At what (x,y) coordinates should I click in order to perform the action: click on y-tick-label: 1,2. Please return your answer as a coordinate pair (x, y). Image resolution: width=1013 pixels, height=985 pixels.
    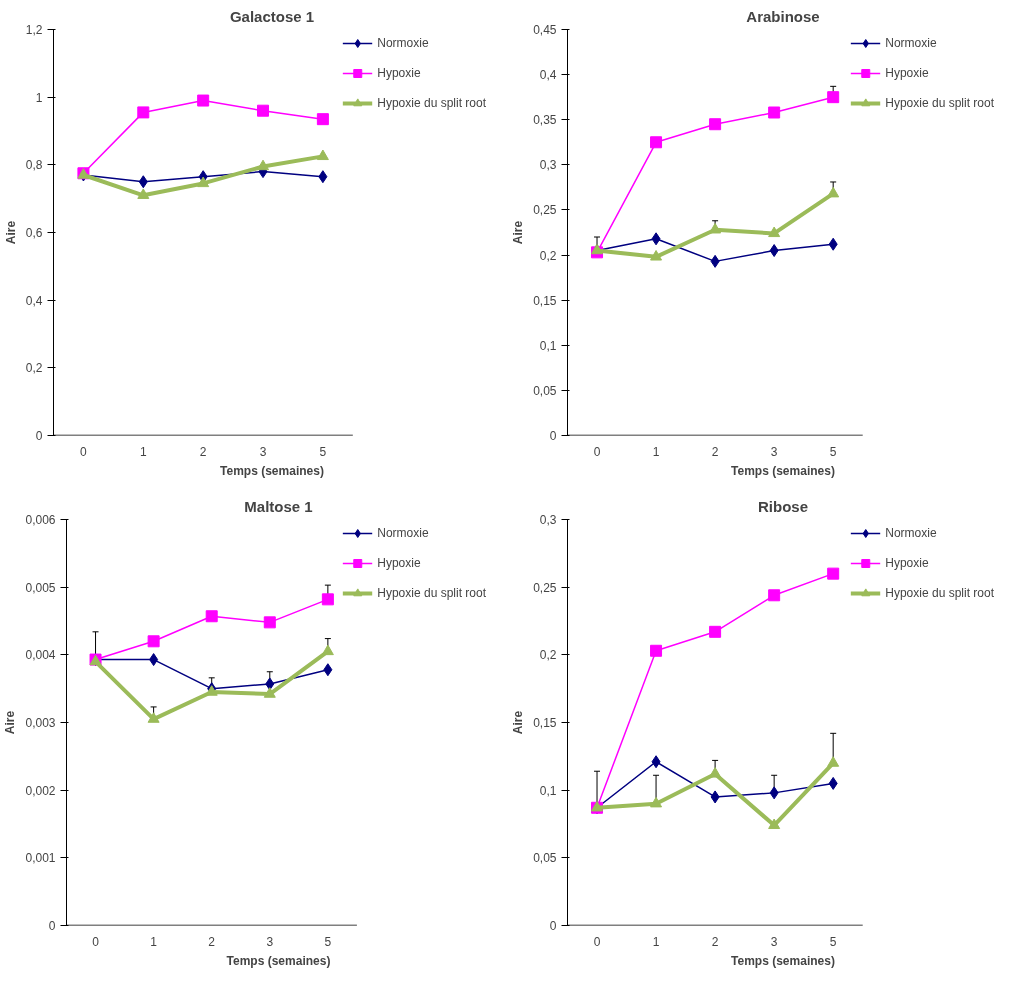
    Looking at the image, I should click on (34, 30).